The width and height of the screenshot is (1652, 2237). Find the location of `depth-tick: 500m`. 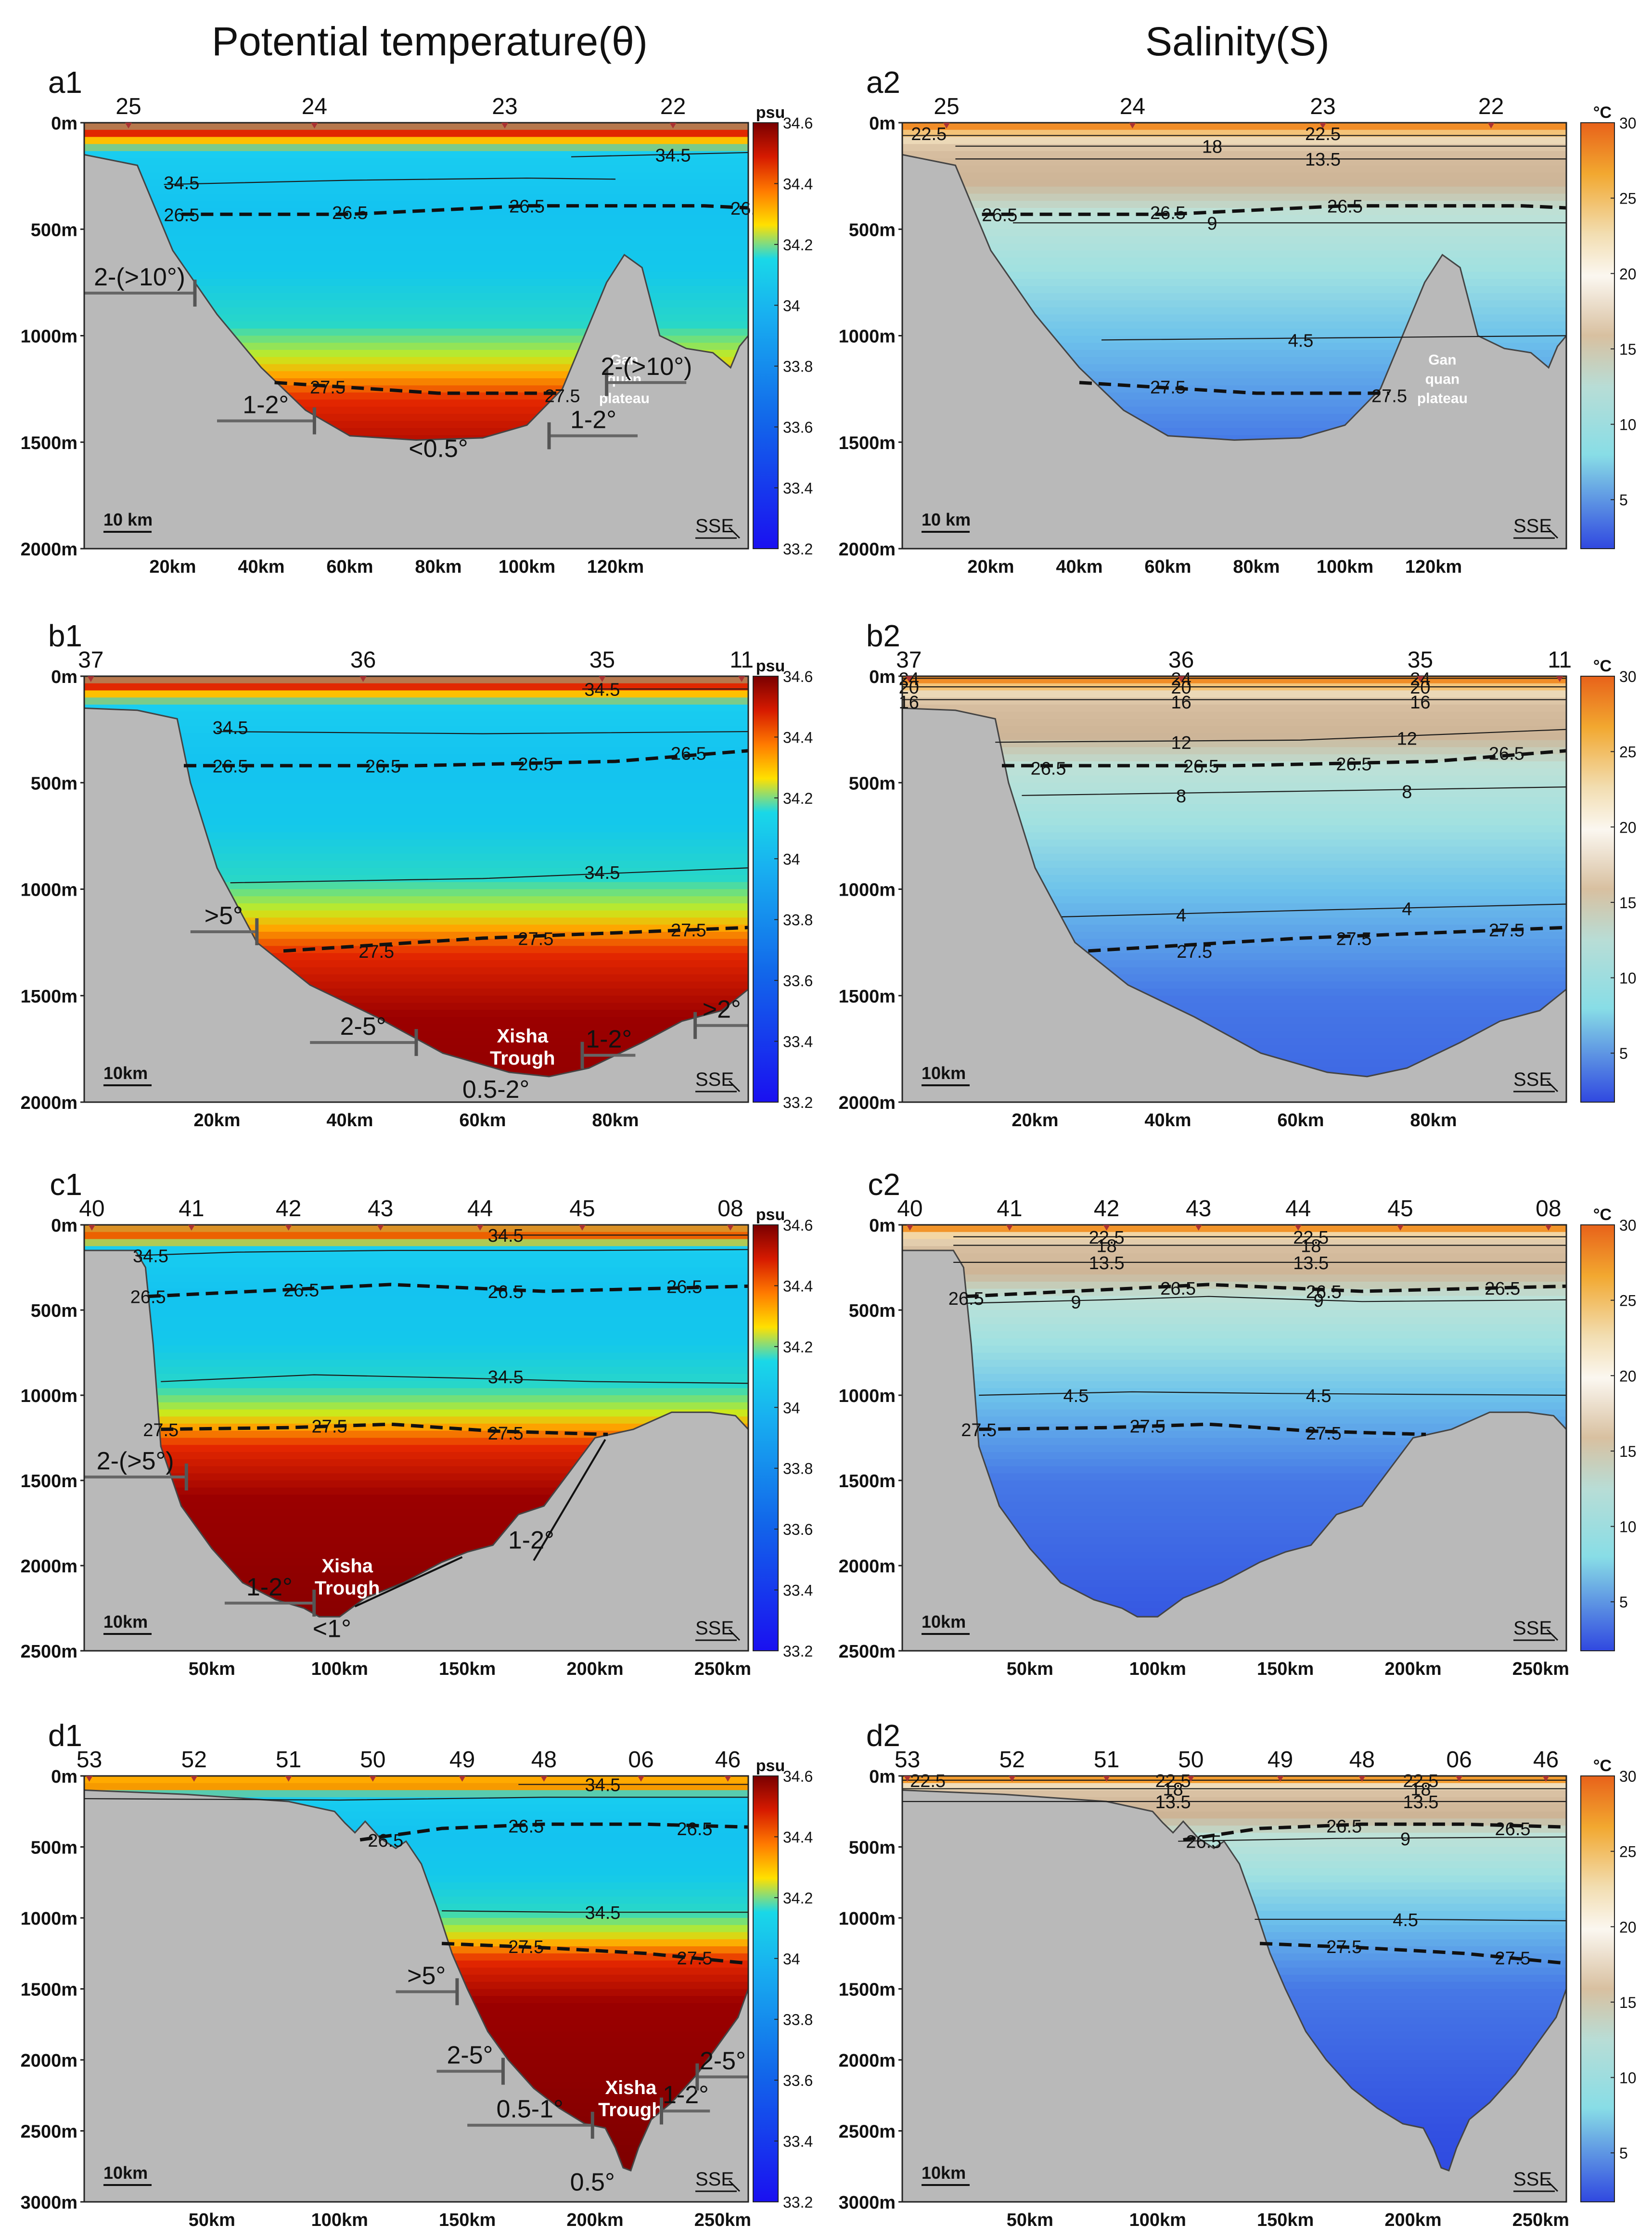

depth-tick: 500m is located at coordinates (873, 783).